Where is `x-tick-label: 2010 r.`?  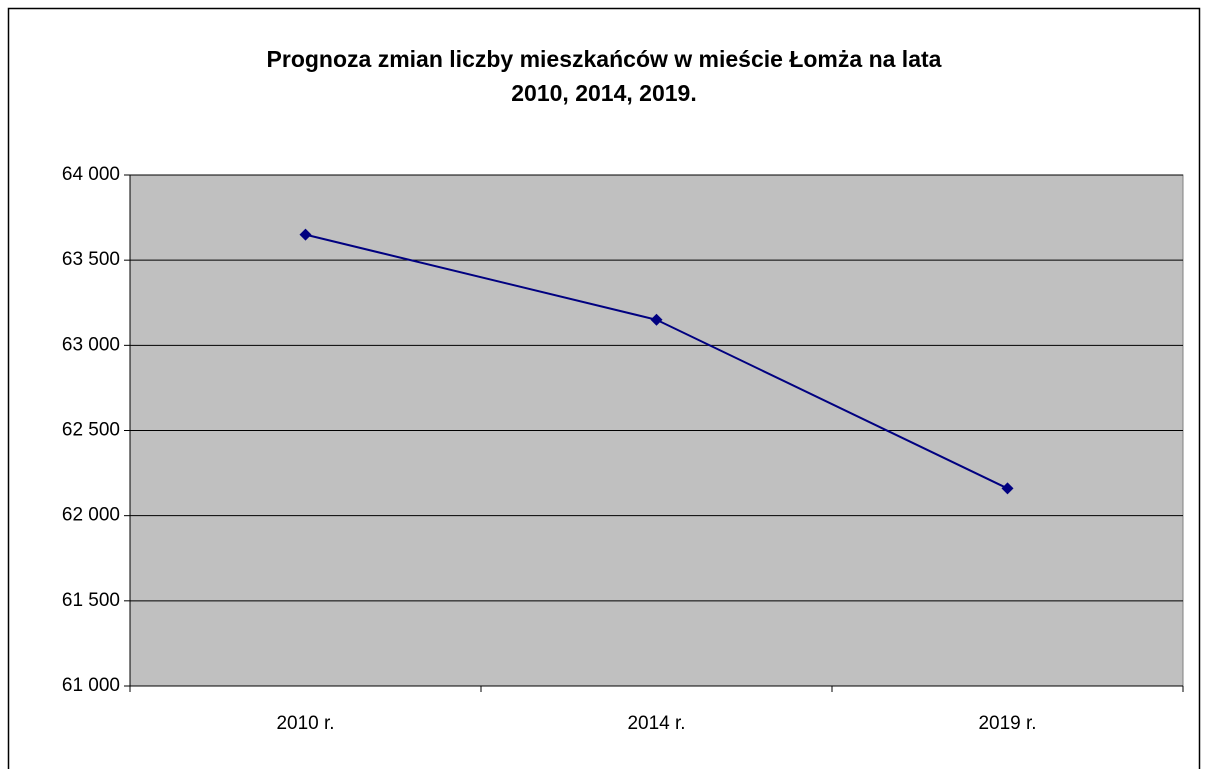 x-tick-label: 2010 r. is located at coordinates (305, 723).